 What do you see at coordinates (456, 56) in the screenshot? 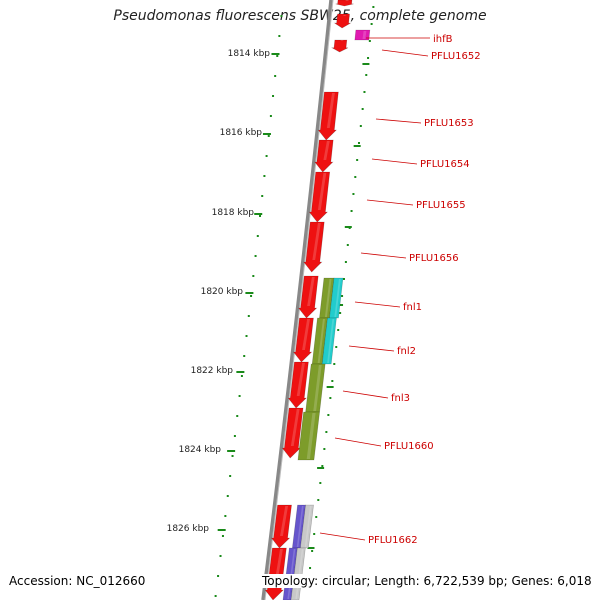
I see `gene-label-pflu1652: PFLU1652` at bounding box center [456, 56].